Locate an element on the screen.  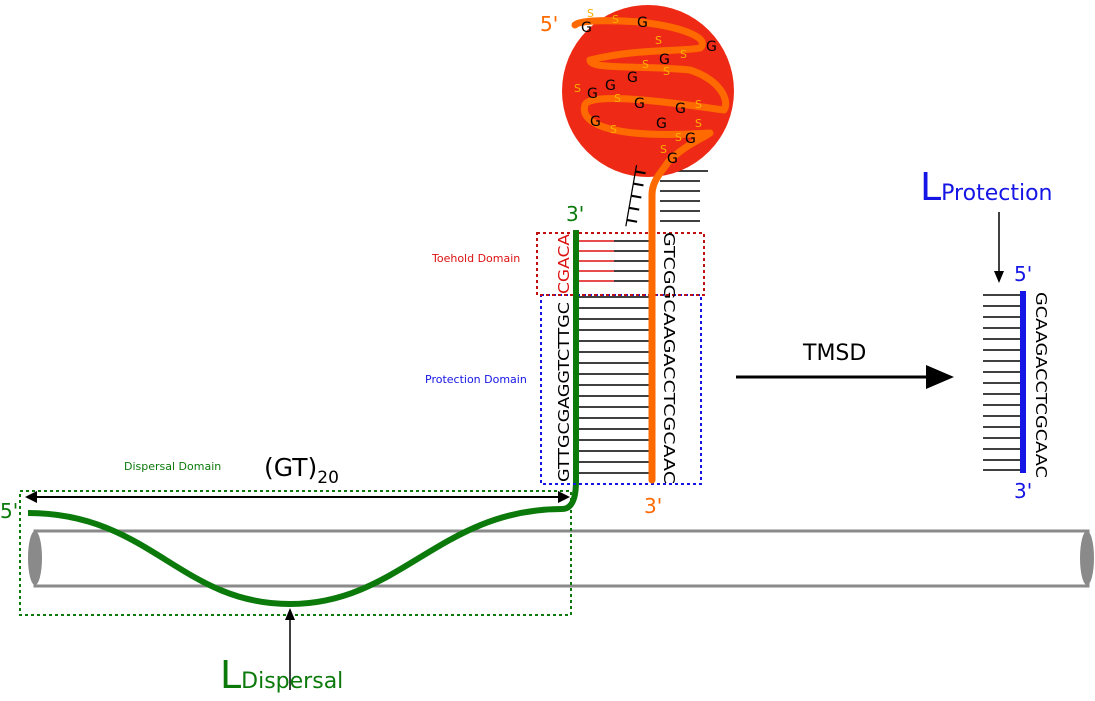
l-protection-label: LProtection is located at coordinates (986, 187).